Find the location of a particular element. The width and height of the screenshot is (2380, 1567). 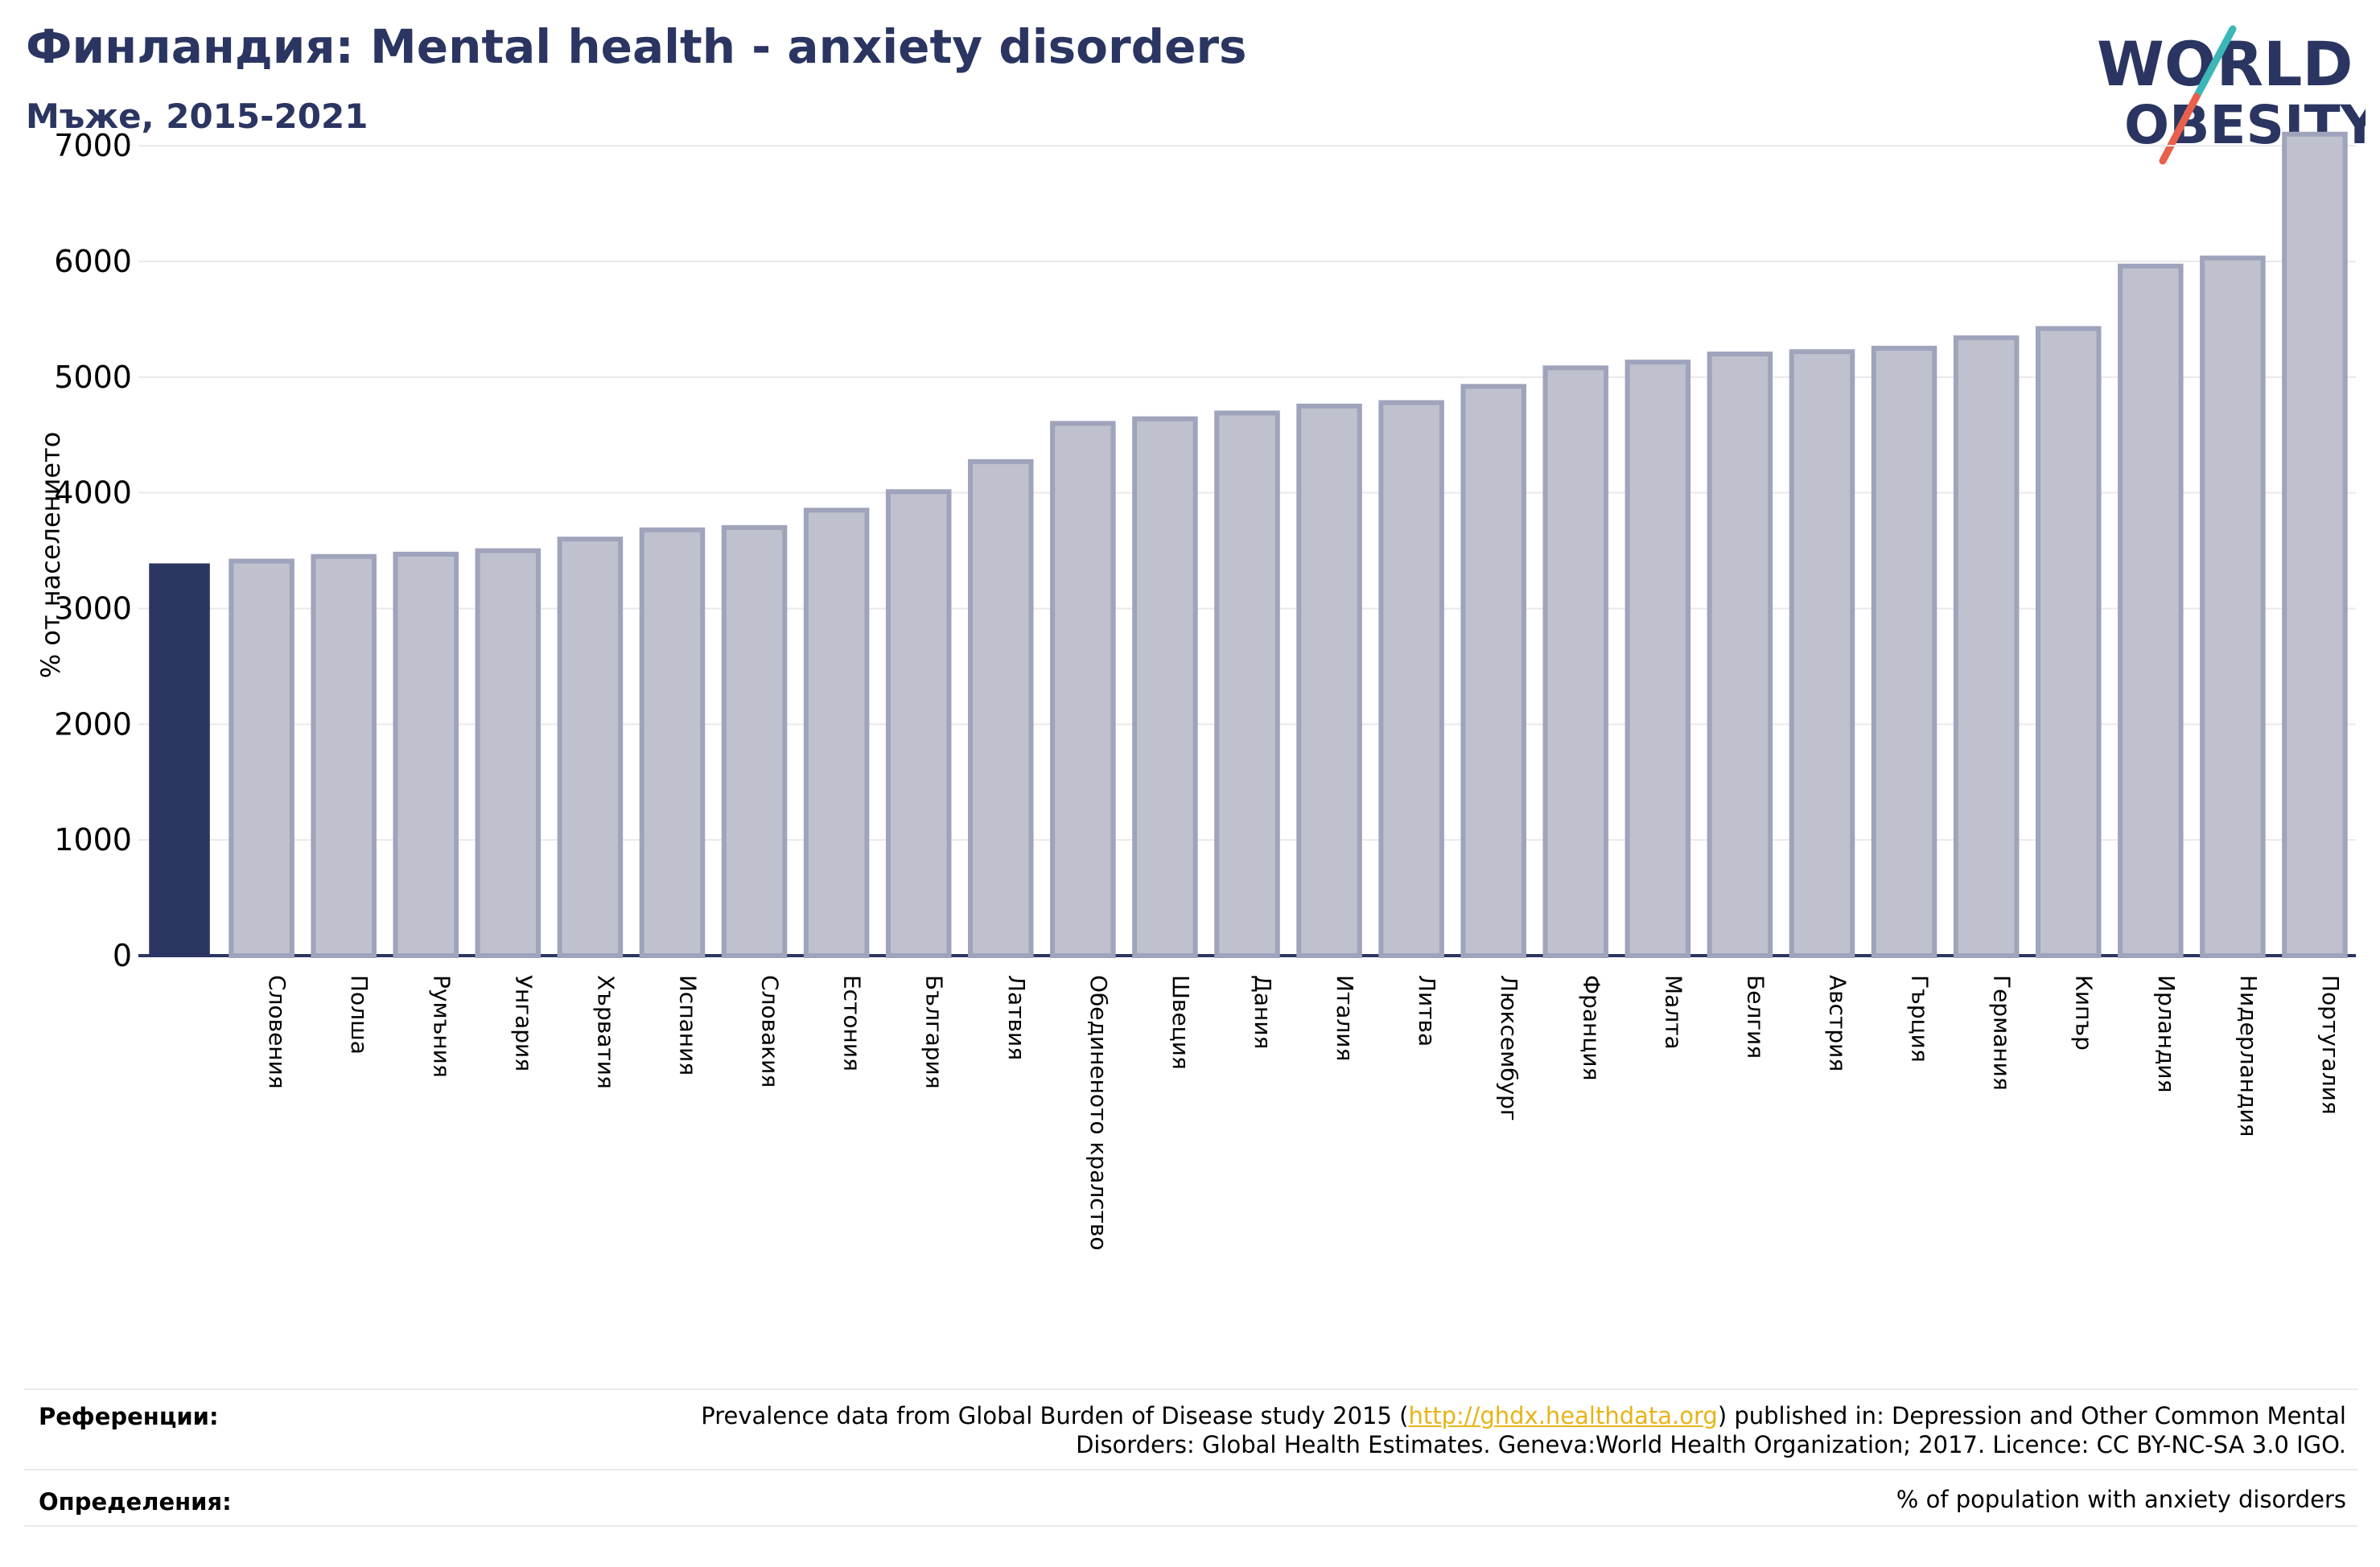

definitions-label: Определения: is located at coordinates (136, 1502).